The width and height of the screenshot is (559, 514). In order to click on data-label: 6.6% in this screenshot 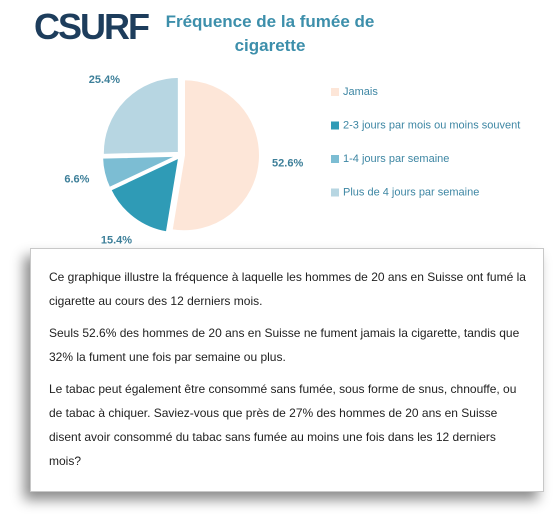, I will do `click(76, 180)`.